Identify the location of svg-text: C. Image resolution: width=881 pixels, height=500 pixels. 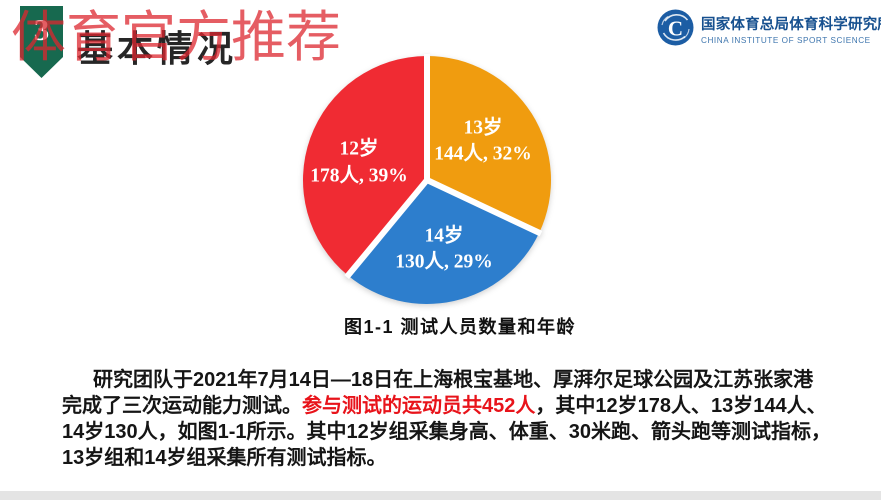
(675, 29).